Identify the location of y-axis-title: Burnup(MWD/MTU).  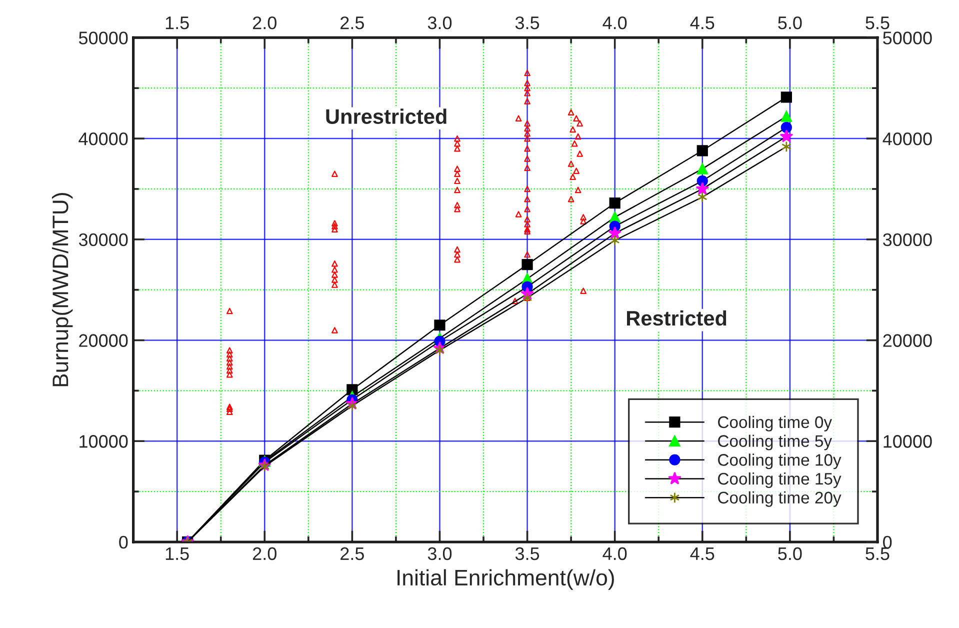
(62, 289).